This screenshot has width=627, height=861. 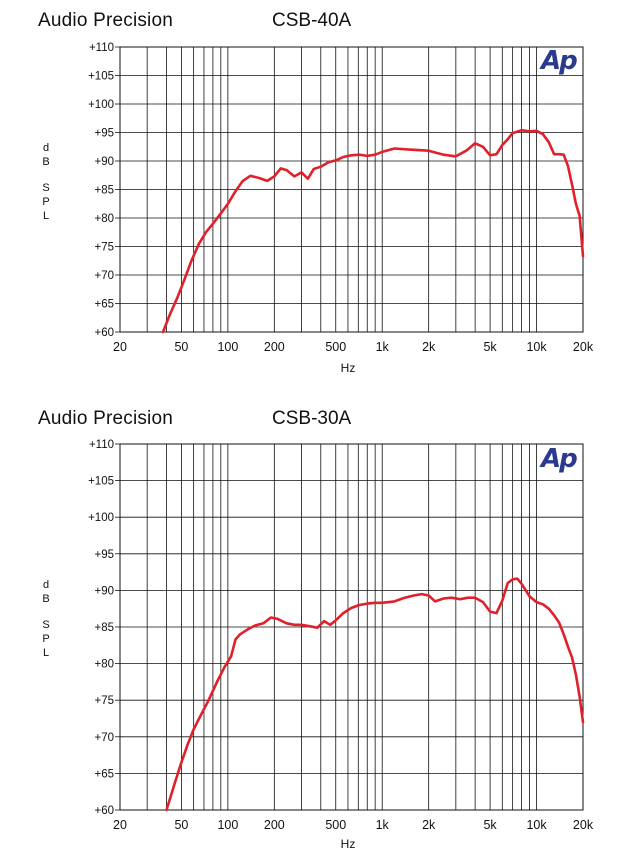 What do you see at coordinates (312, 418) in the screenshot?
I see `chart-title: CSB-30A` at bounding box center [312, 418].